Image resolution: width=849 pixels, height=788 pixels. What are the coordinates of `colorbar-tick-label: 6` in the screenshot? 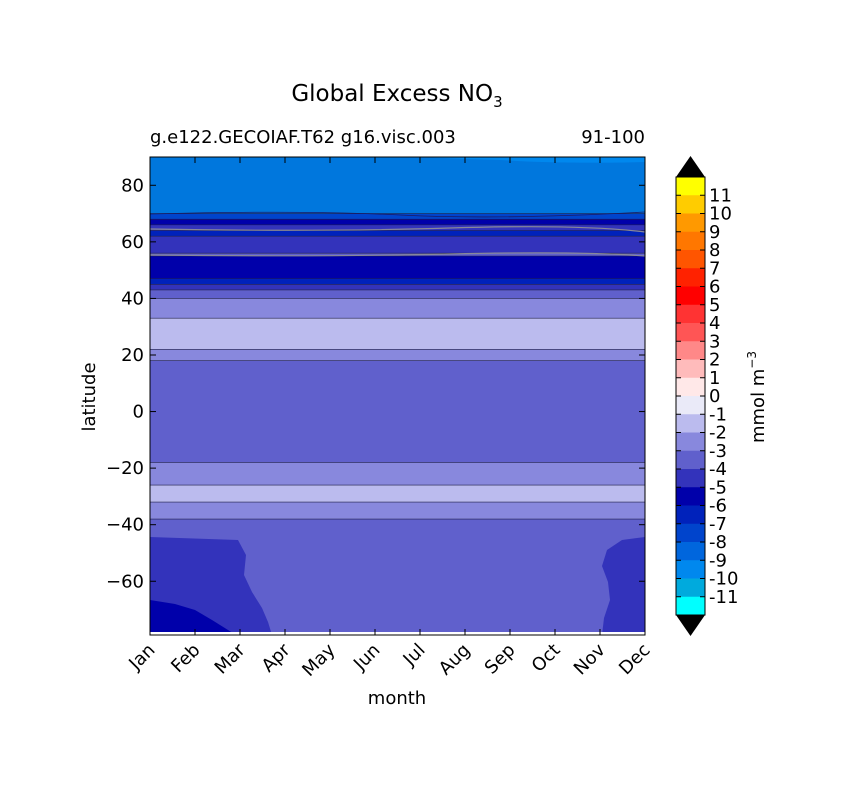 It's located at (714, 287).